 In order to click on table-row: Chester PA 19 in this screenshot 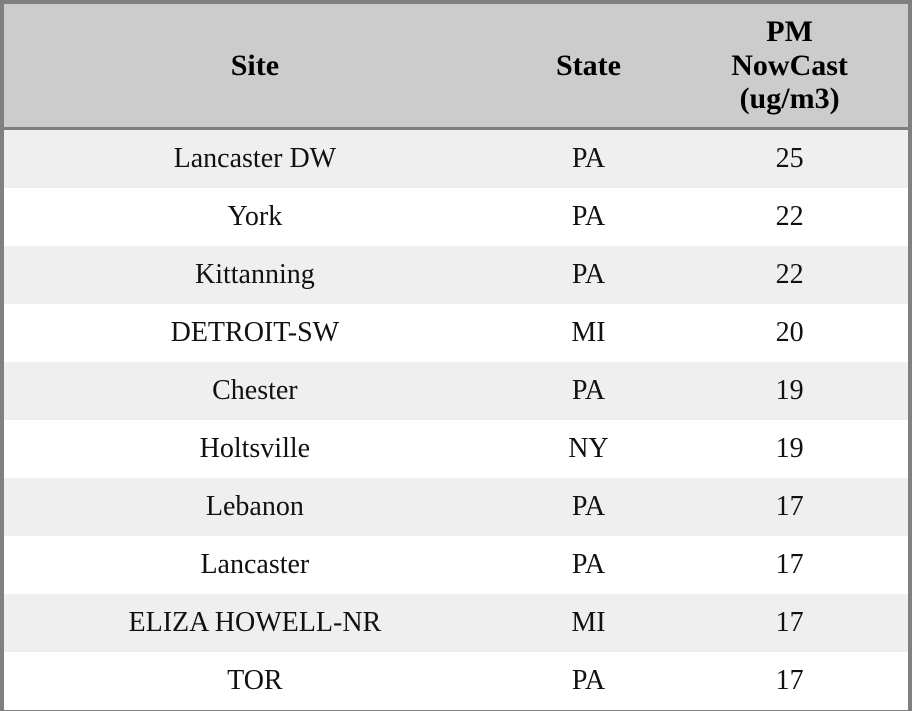, I will do `click(456, 391)`.